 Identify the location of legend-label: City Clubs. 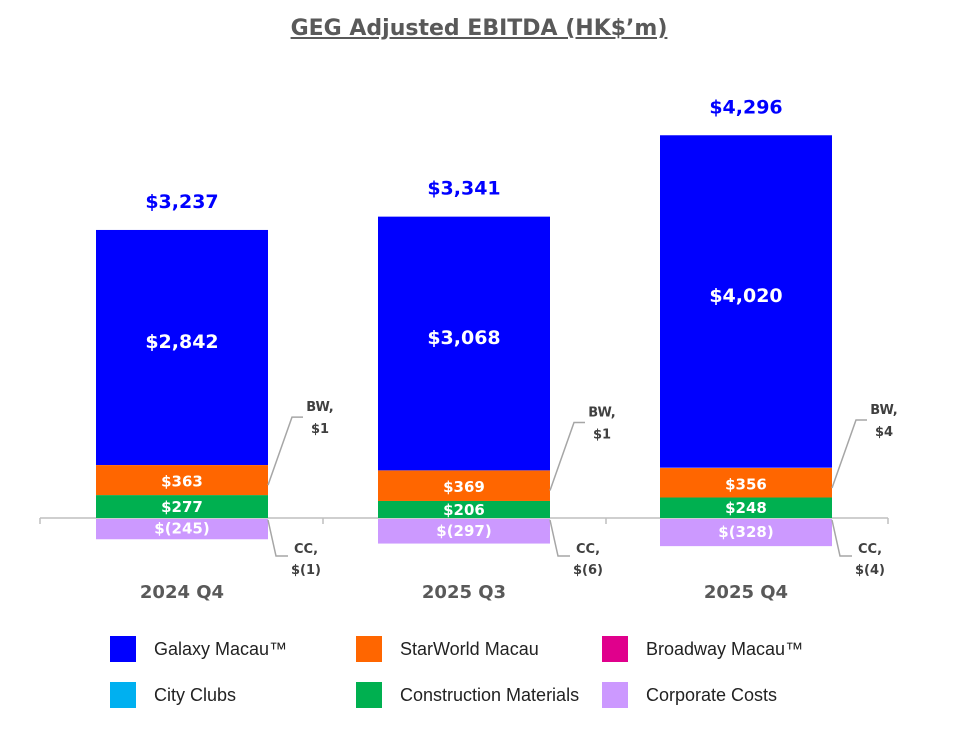
(195, 694).